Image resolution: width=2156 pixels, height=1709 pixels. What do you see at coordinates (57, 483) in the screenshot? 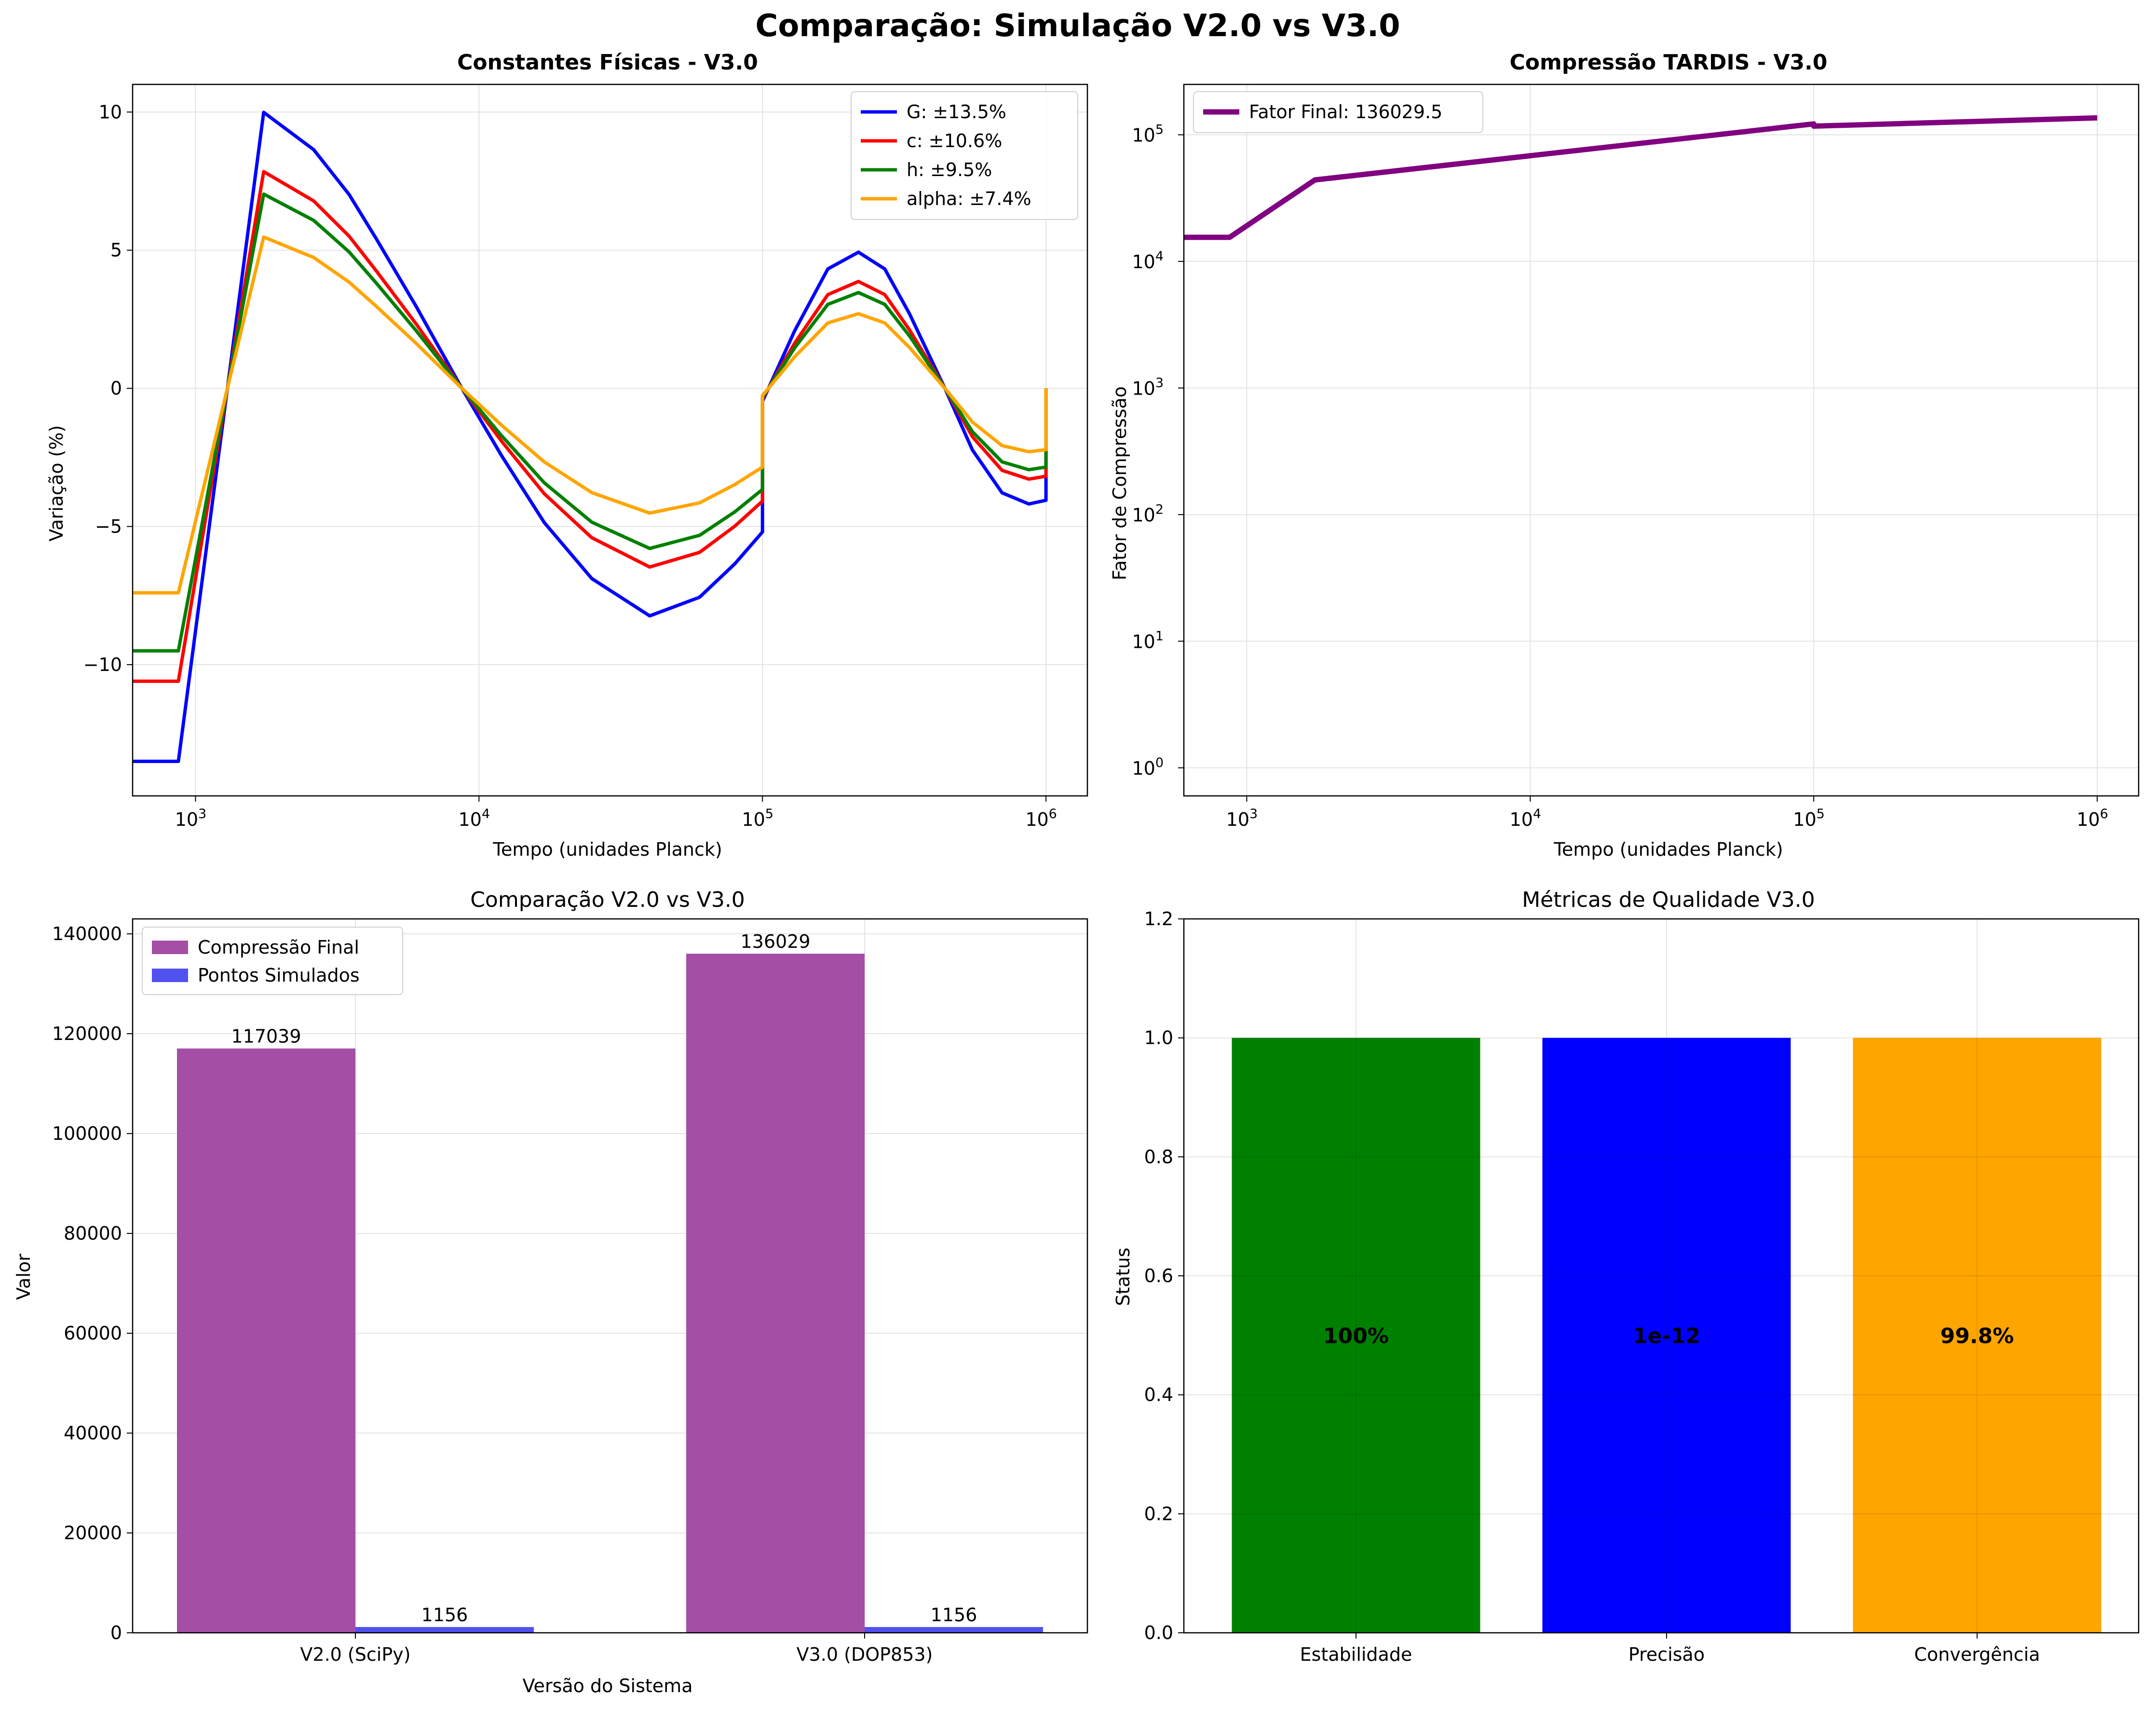
I see `panel1-ylabel: Variação (%)` at bounding box center [57, 483].